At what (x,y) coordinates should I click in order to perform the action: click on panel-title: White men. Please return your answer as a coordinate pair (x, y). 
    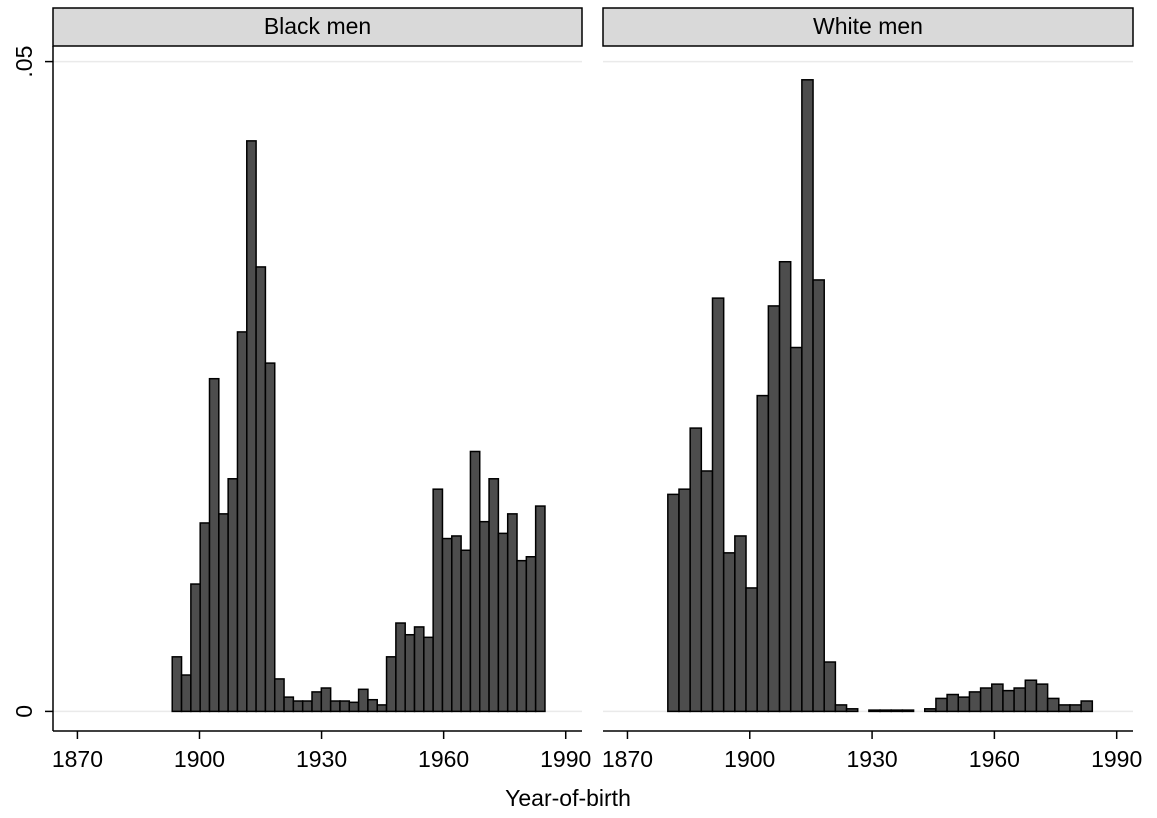
    Looking at the image, I should click on (868, 26).